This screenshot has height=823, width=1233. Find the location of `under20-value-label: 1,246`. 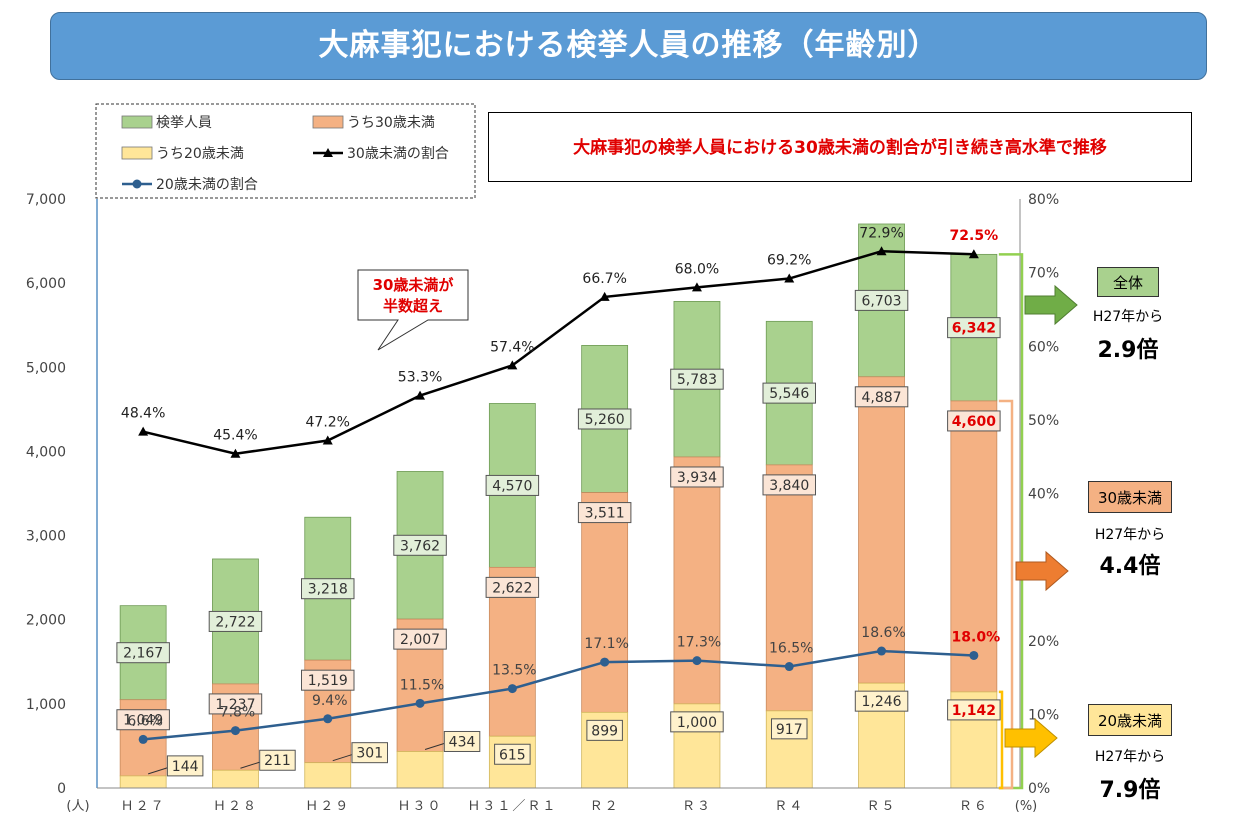

under20-value-label: 1,246 is located at coordinates (882, 702).